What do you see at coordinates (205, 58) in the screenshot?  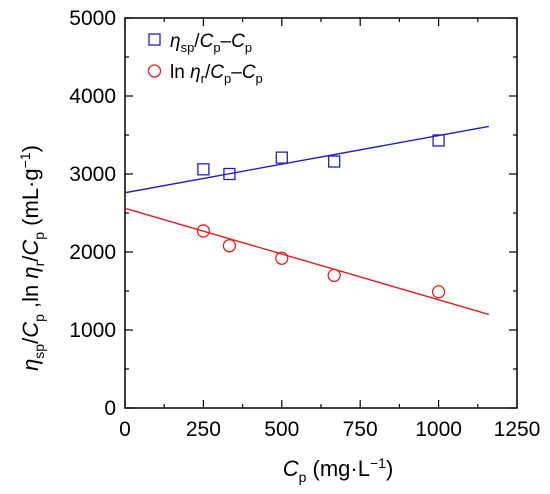 I see `legend: ηsp/Cp–Cp ln ηr/Cp–Cp` at bounding box center [205, 58].